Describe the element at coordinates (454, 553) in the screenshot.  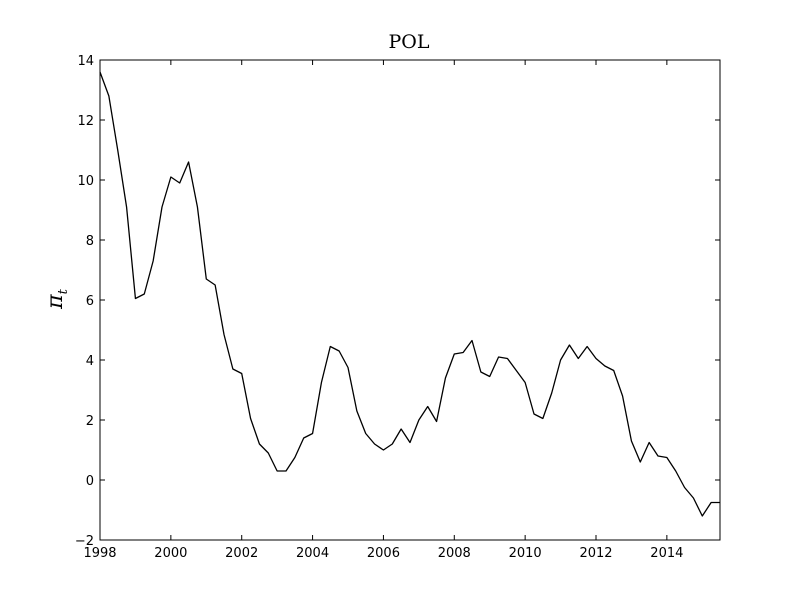
I see `x-tick-label: 2008` at that location.